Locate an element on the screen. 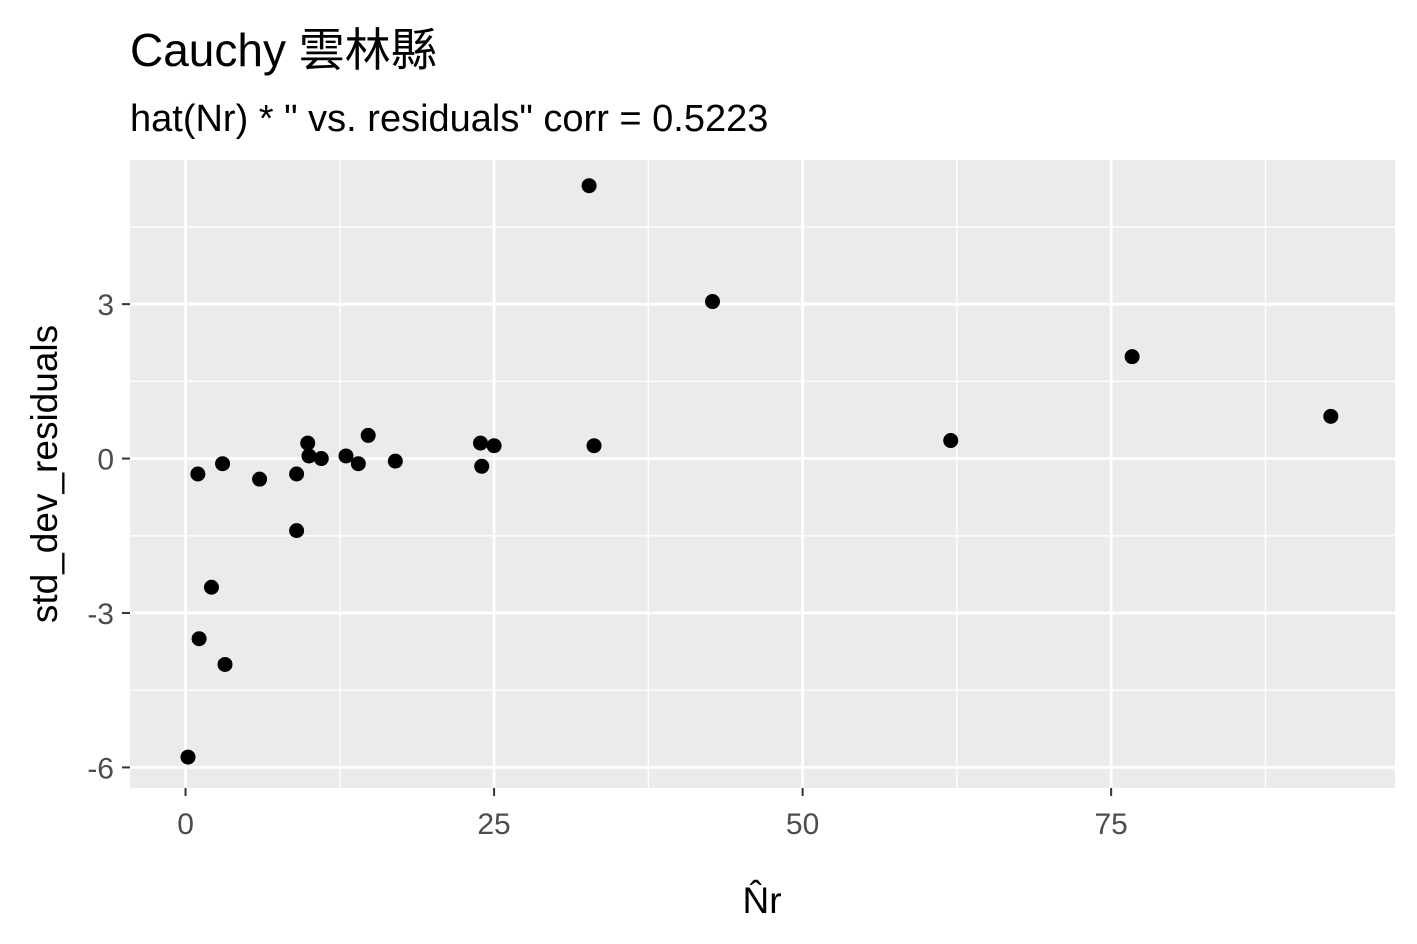 The image size is (1417, 944). chart-title: Cauchy 雲林縣 is located at coordinates (283, 50).